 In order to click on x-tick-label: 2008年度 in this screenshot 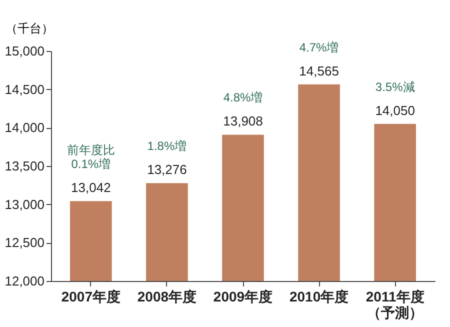, I will do `click(167, 296)`.